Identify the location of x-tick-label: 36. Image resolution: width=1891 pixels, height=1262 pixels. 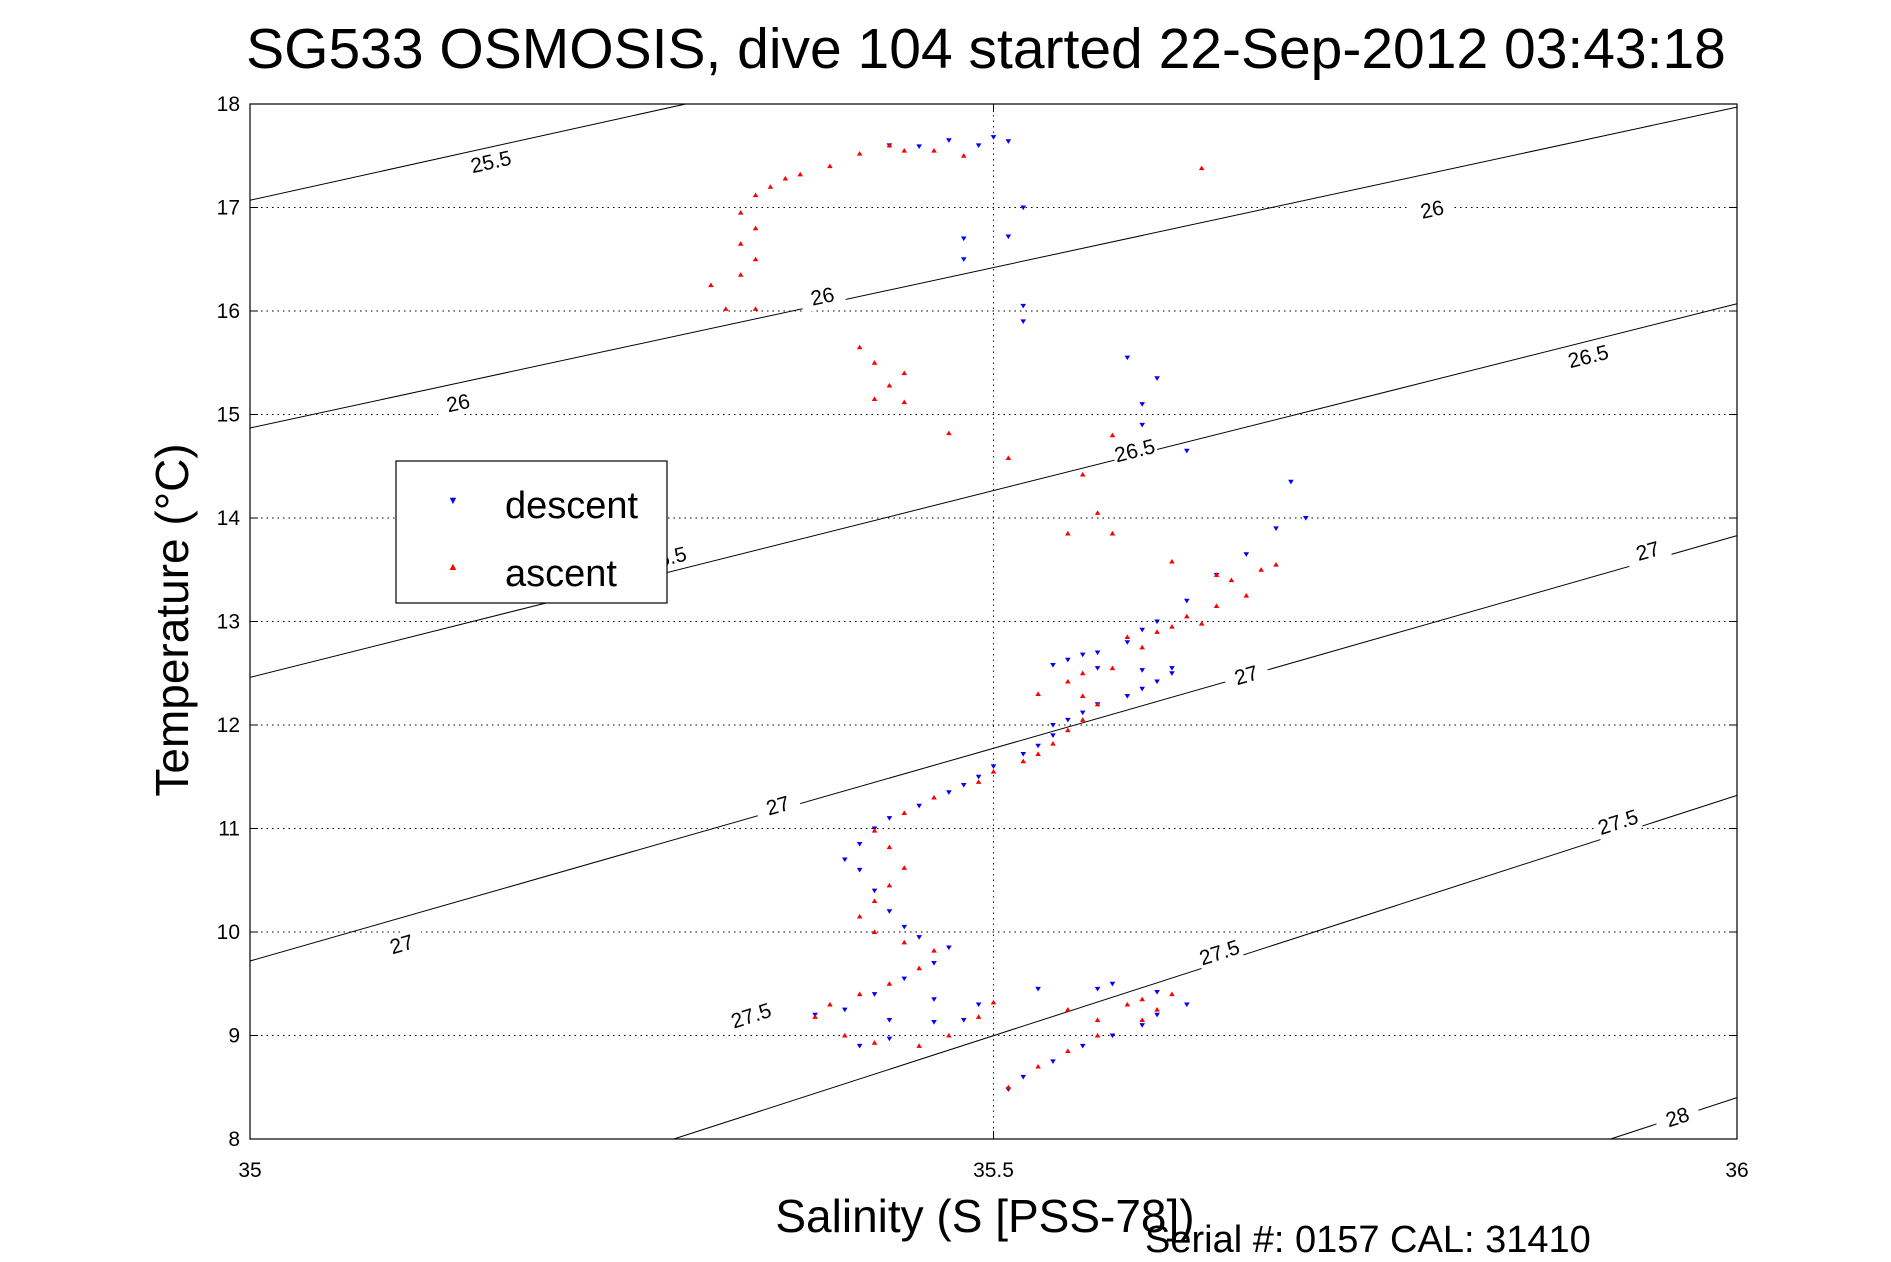
(1736, 1170).